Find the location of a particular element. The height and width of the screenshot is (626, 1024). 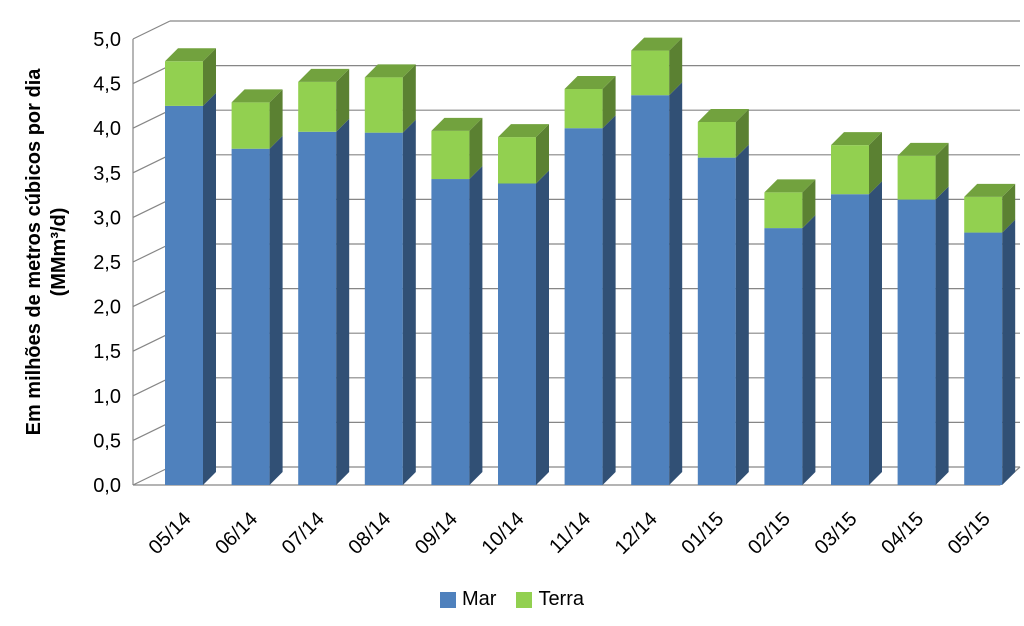

legend-label-terra: Terra is located at coordinates (561, 599).